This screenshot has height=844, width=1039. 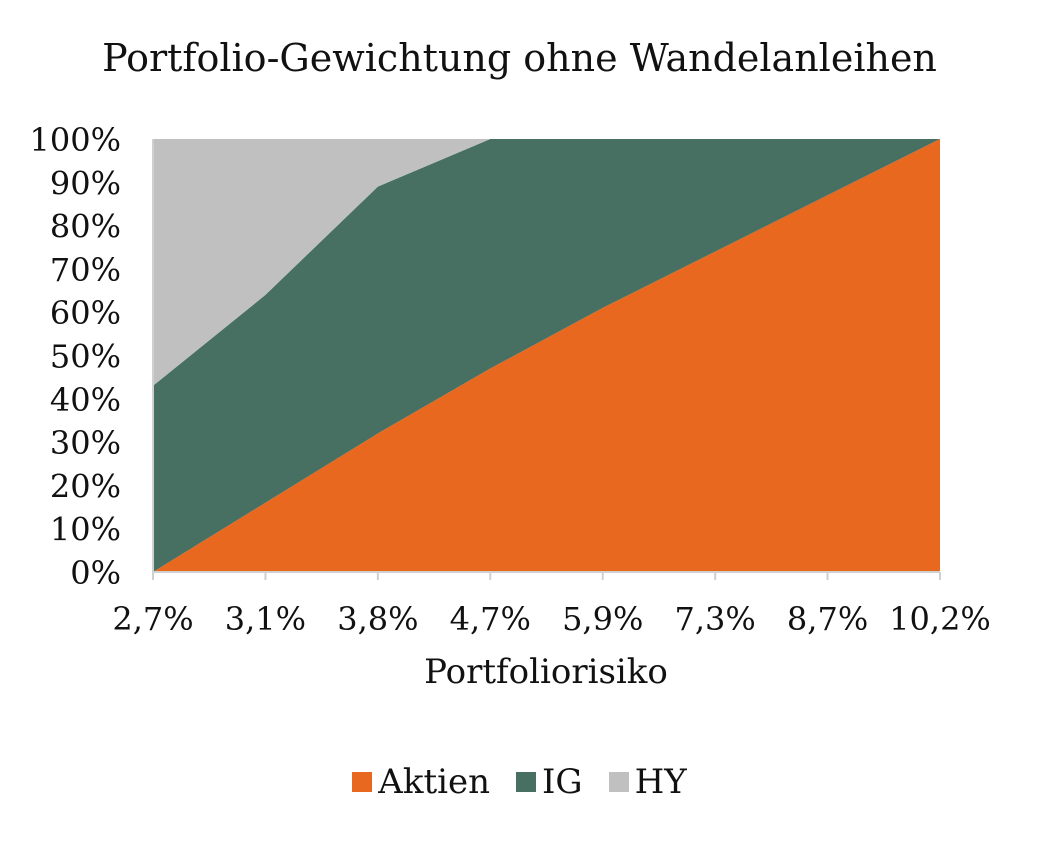 I want to click on legend-label: HY, so click(x=660, y=782).